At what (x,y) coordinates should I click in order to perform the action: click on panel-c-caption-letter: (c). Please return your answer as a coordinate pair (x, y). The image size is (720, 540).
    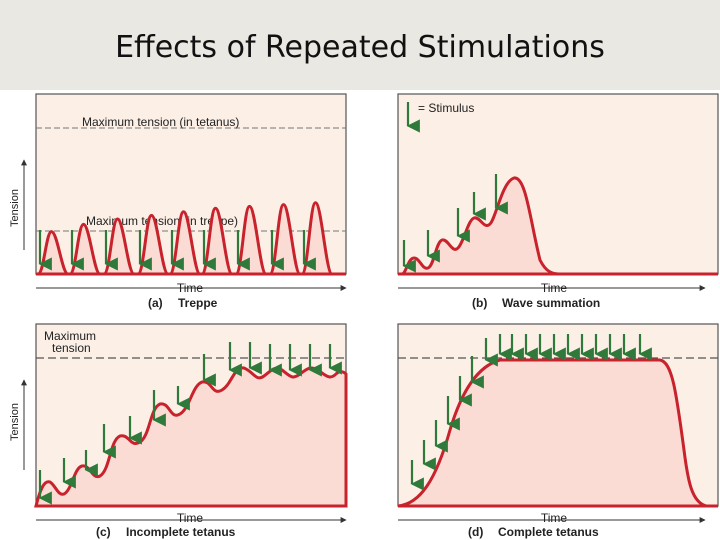
    Looking at the image, I should click on (103, 532).